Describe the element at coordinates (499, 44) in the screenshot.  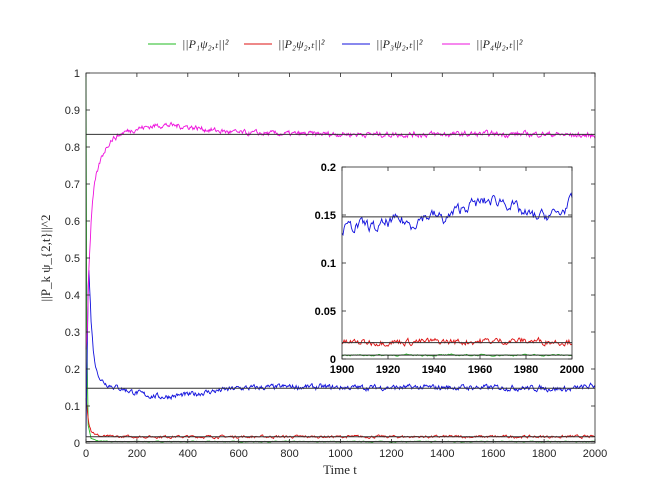
I see `legend-label-p4: ||P₄ψ₂,ₜ||²` at that location.